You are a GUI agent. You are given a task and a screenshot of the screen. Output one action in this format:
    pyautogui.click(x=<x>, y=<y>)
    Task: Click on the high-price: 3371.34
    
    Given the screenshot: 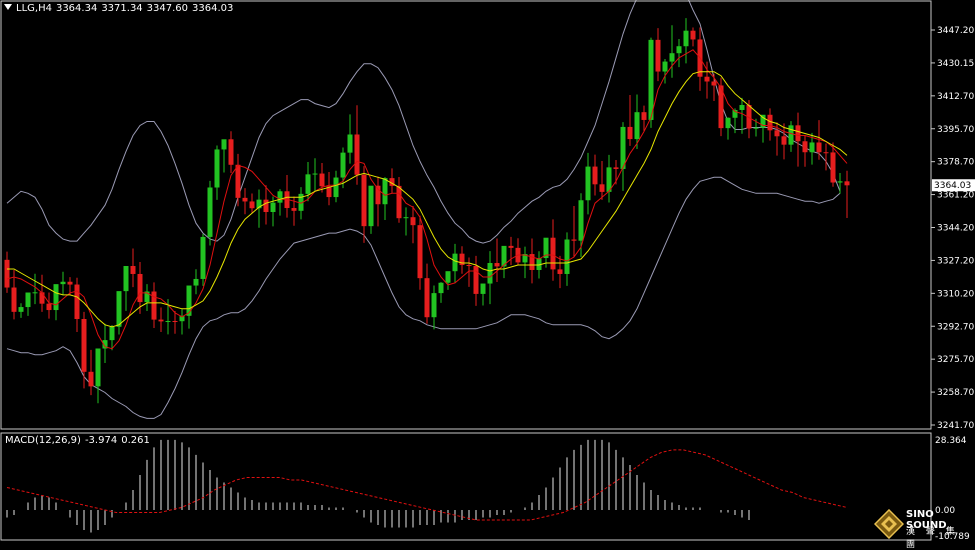 What is the action you would take?
    pyautogui.click(x=122, y=8)
    